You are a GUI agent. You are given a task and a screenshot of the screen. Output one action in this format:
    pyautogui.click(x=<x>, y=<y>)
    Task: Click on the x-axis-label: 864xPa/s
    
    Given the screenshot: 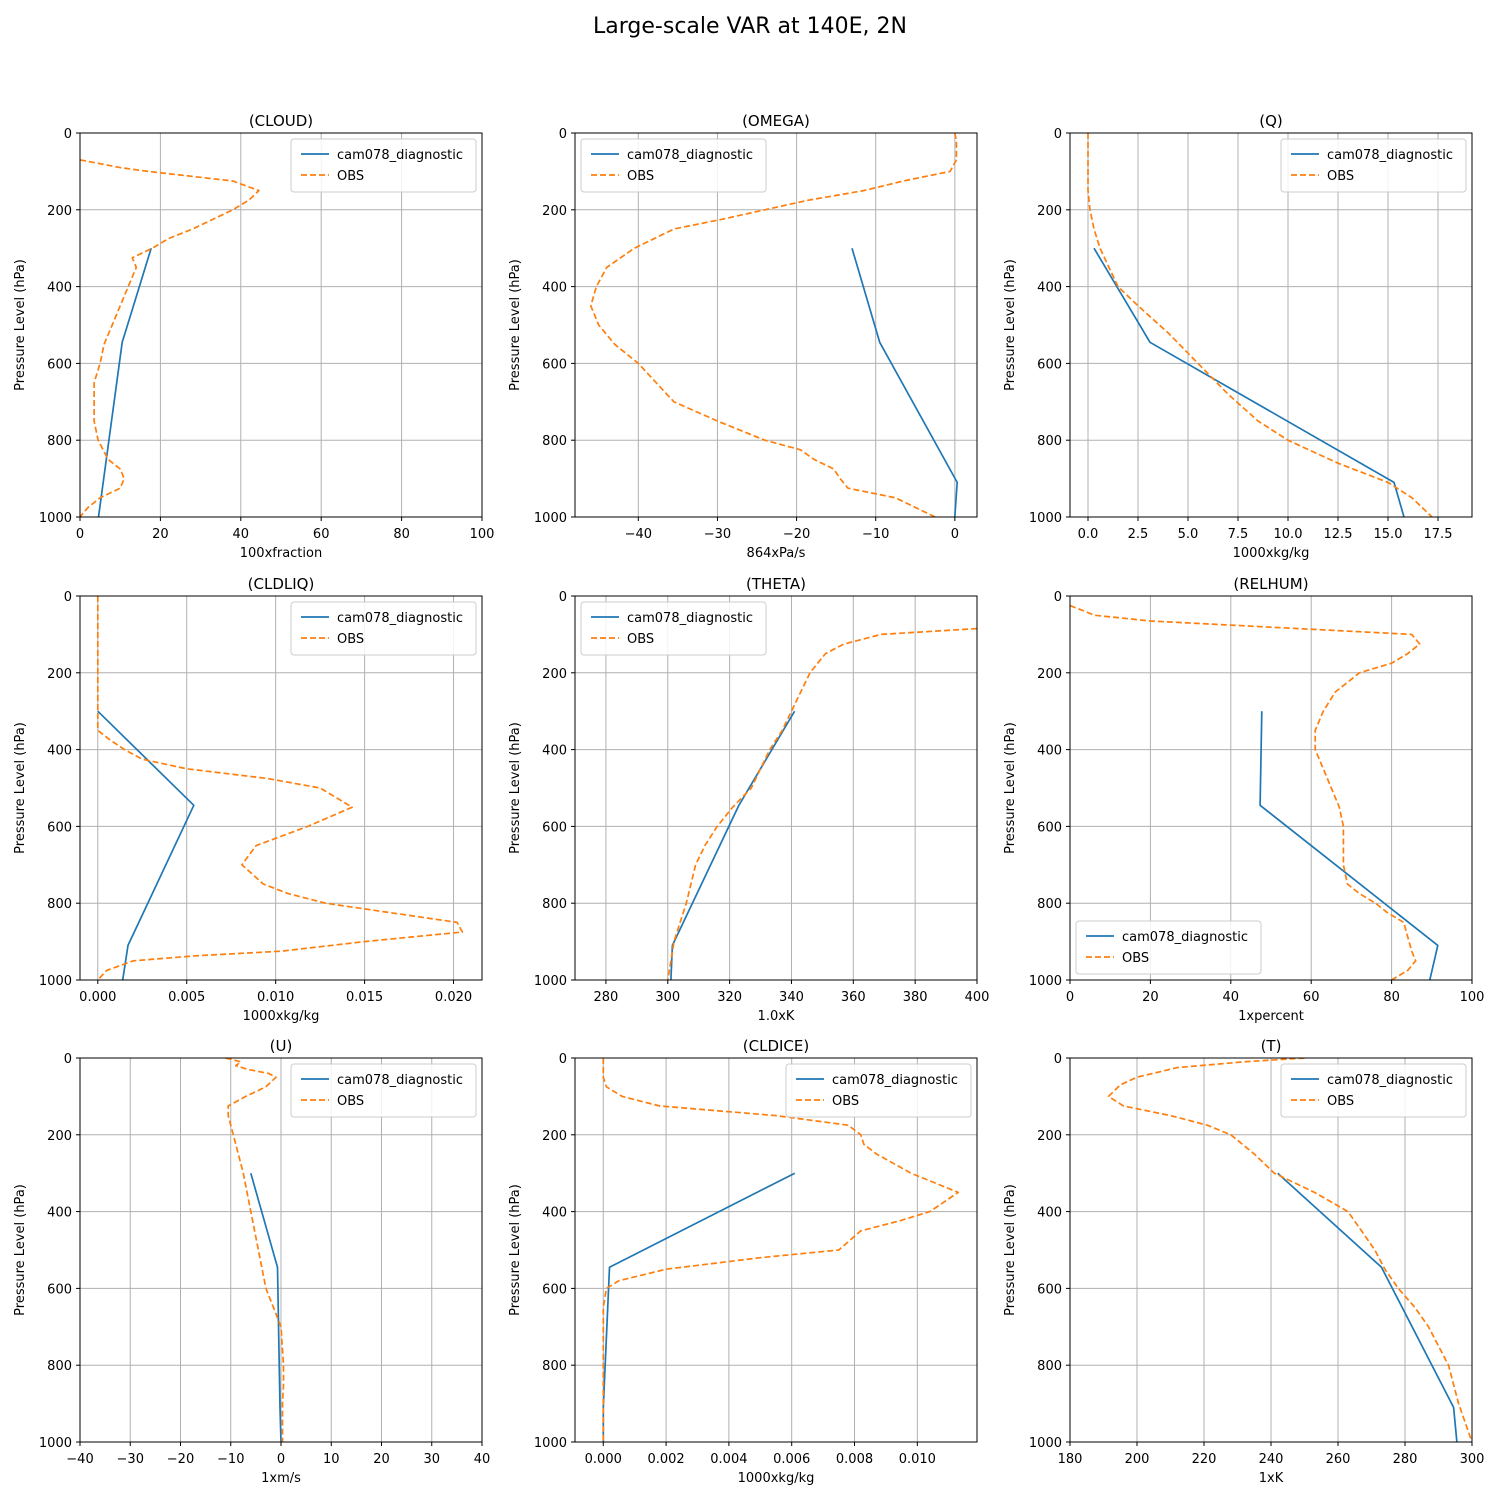 What is the action you would take?
    pyautogui.click(x=776, y=553)
    